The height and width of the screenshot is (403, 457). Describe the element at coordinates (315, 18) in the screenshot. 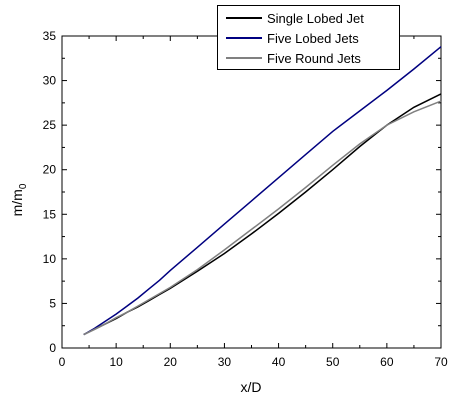

I see `legend-label: Single Lobed Jet` at that location.